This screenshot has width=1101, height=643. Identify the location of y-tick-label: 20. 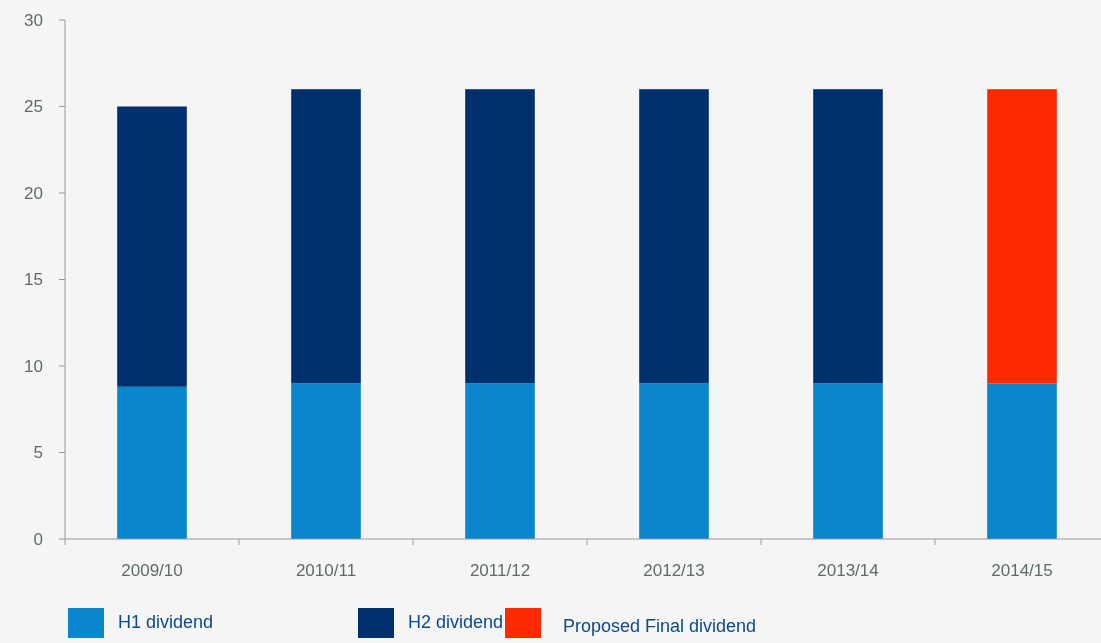
(33, 193).